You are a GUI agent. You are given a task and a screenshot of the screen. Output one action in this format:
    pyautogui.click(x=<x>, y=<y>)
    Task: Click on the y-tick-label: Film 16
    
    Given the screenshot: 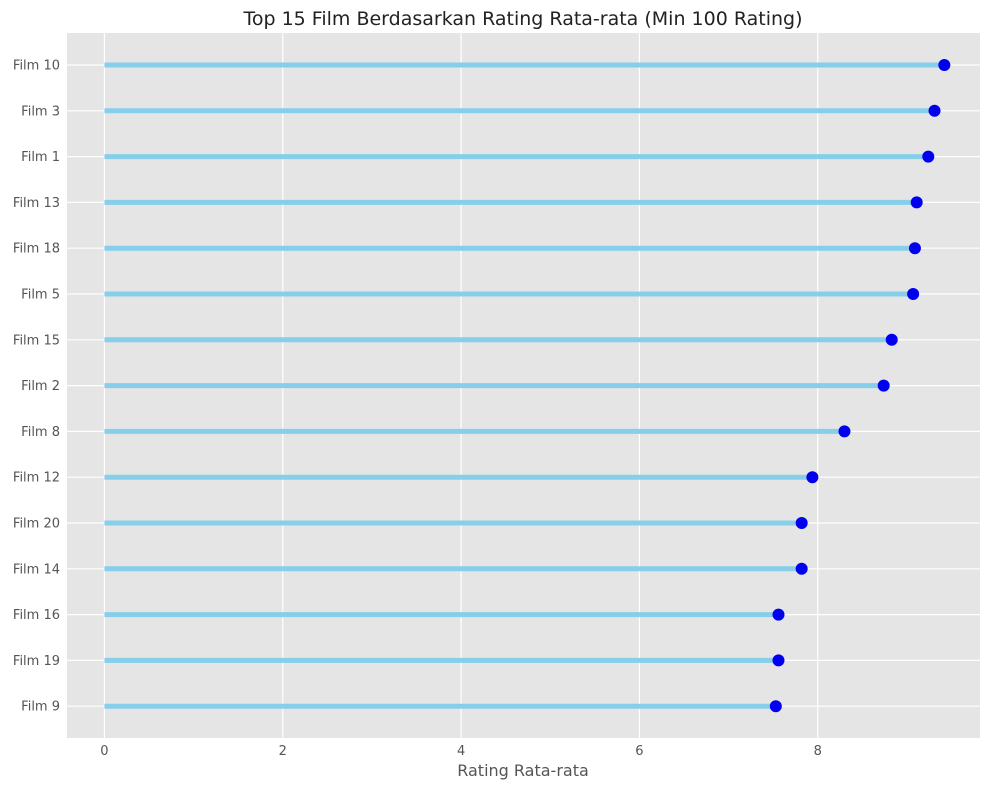 What is the action you would take?
    pyautogui.click(x=36, y=615)
    